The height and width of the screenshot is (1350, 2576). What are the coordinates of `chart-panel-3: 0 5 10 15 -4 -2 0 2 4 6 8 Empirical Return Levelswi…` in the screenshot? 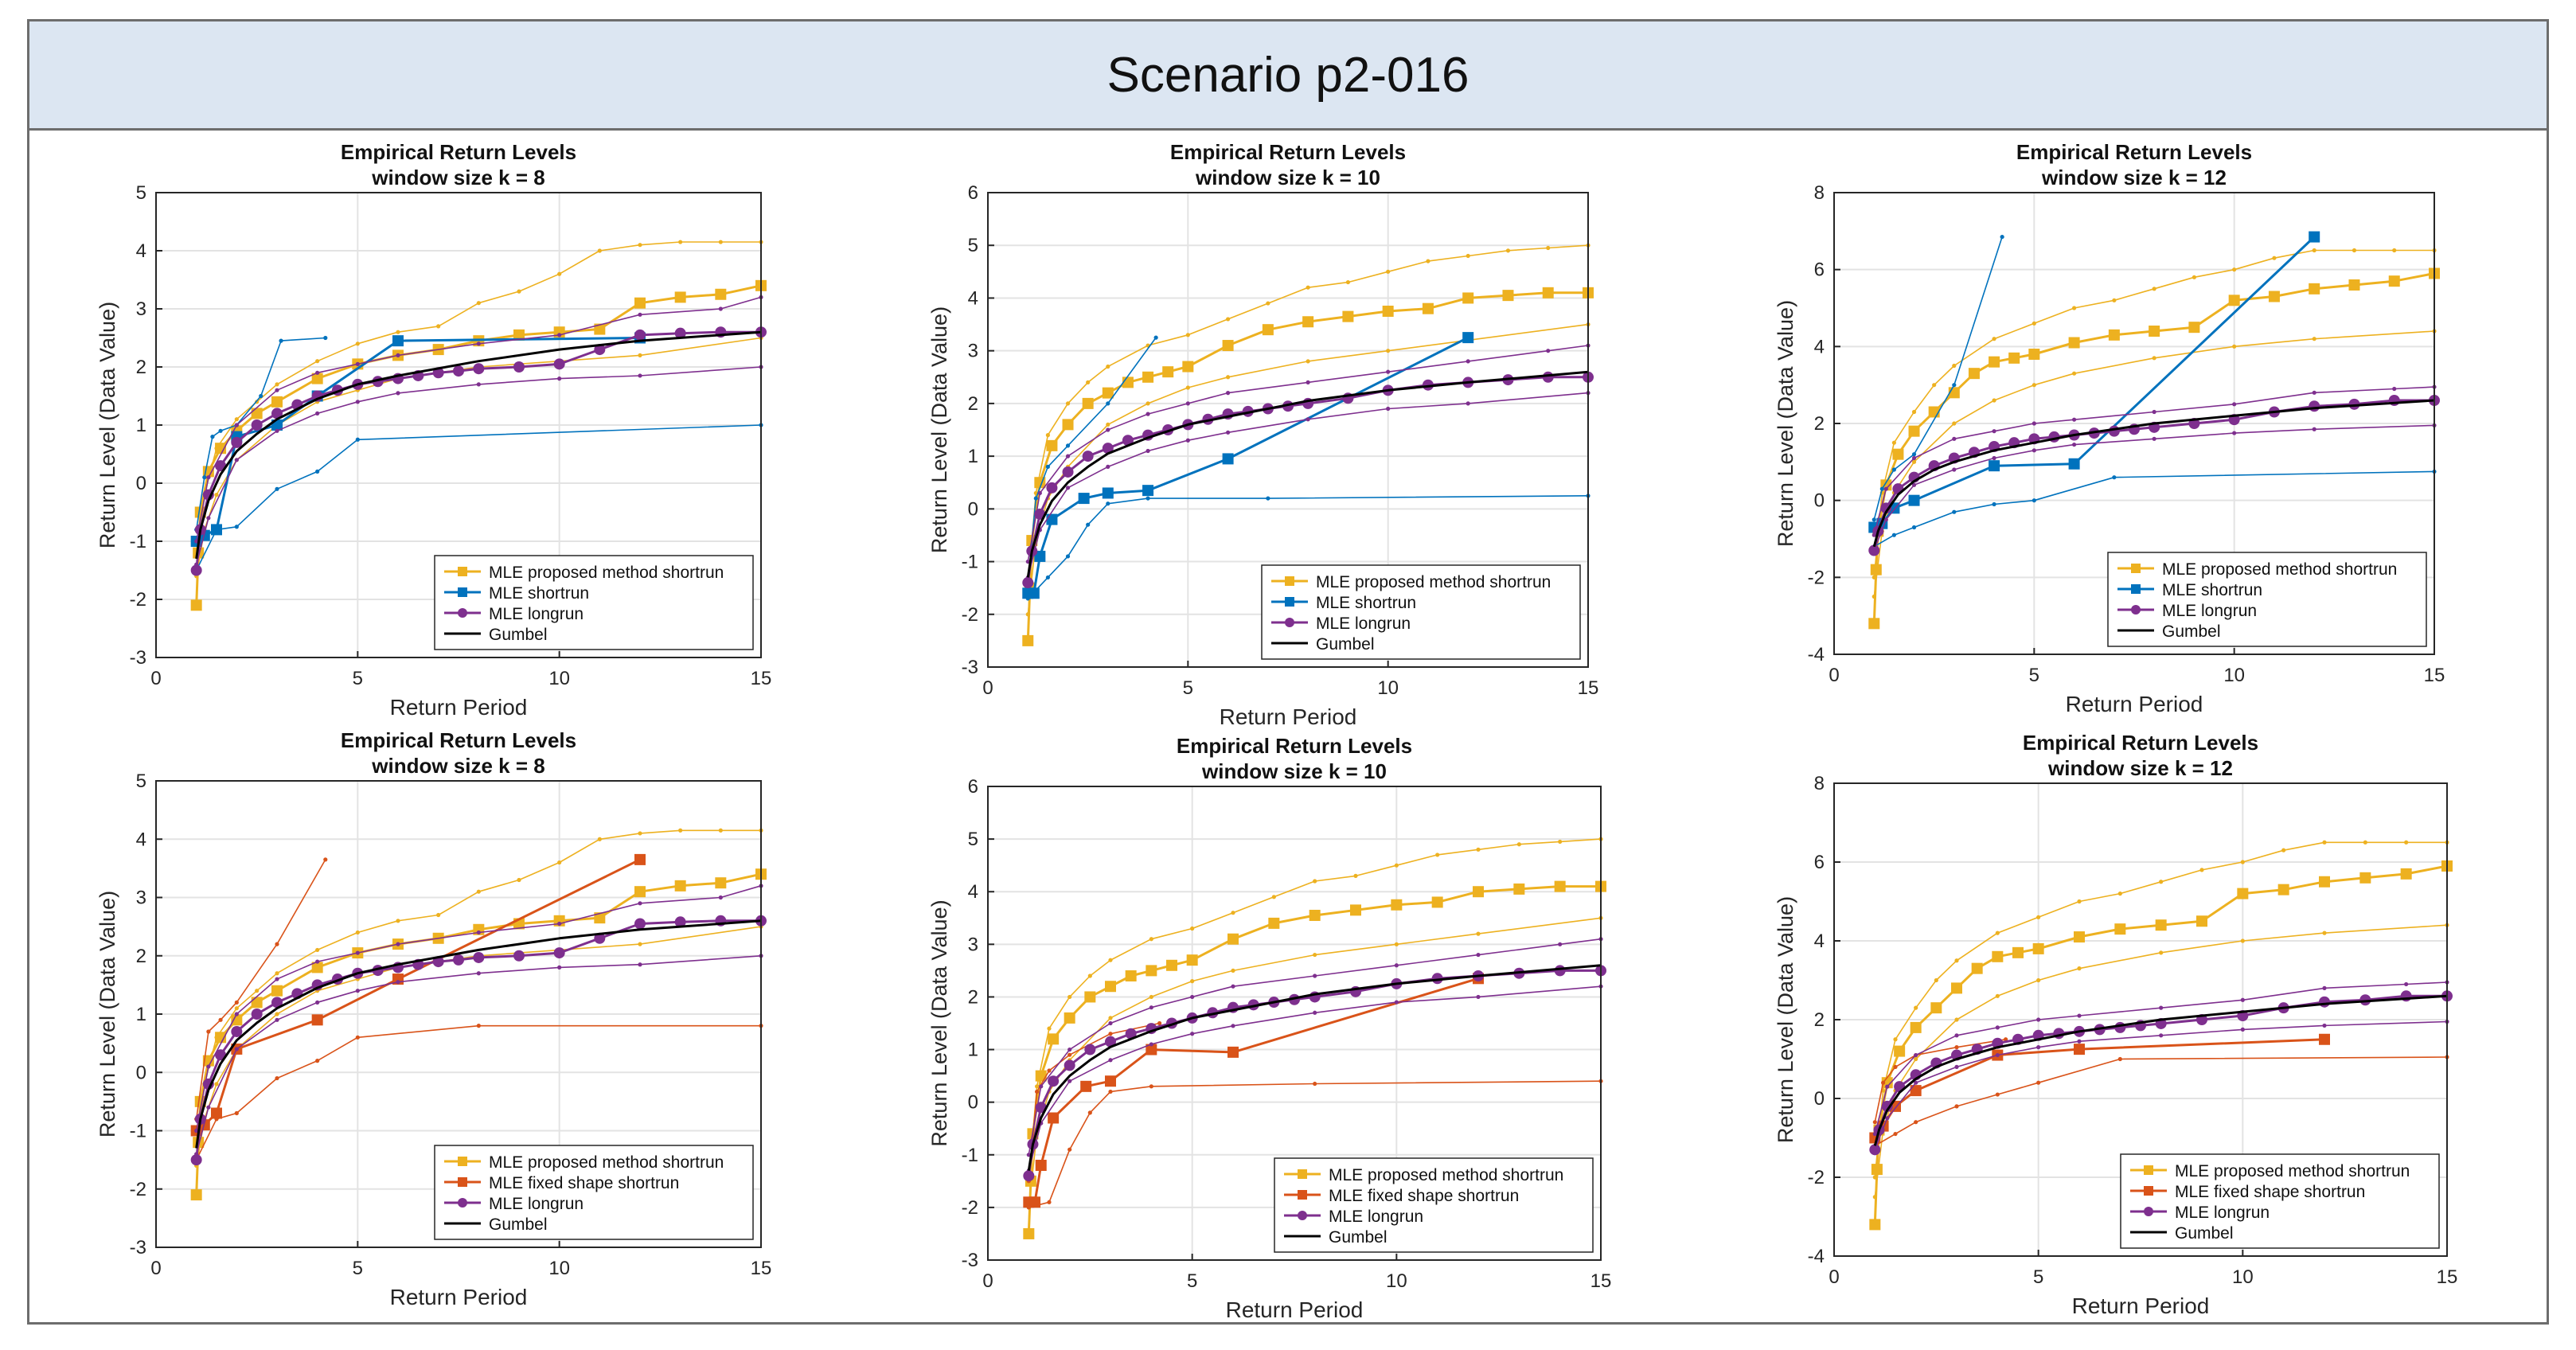 It's located at (2109, 428).